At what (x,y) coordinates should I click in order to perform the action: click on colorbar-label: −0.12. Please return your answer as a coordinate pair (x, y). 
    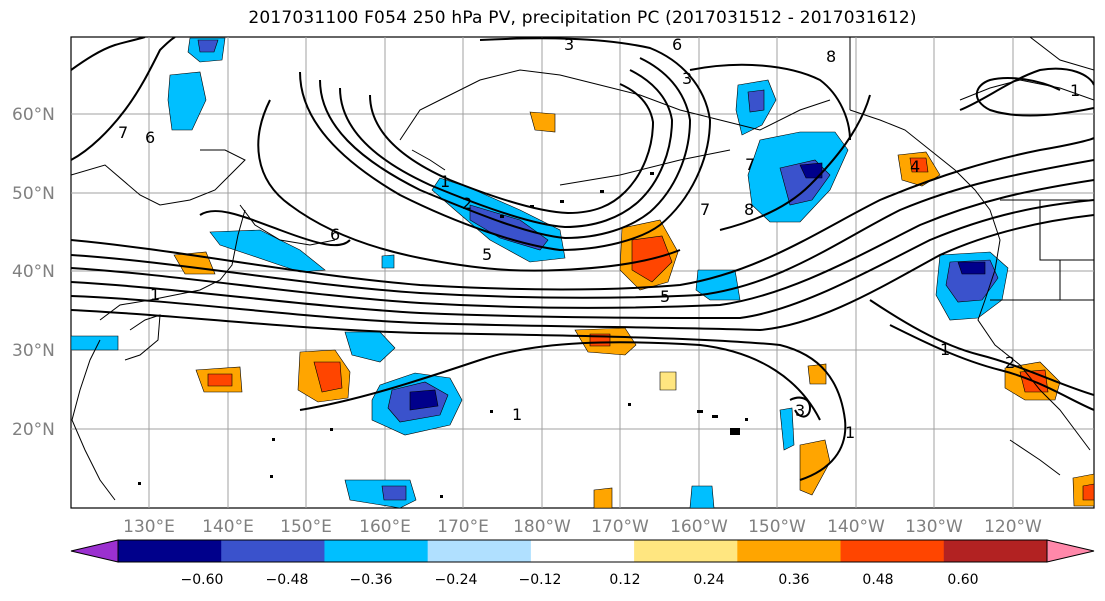
    Looking at the image, I should click on (540, 580).